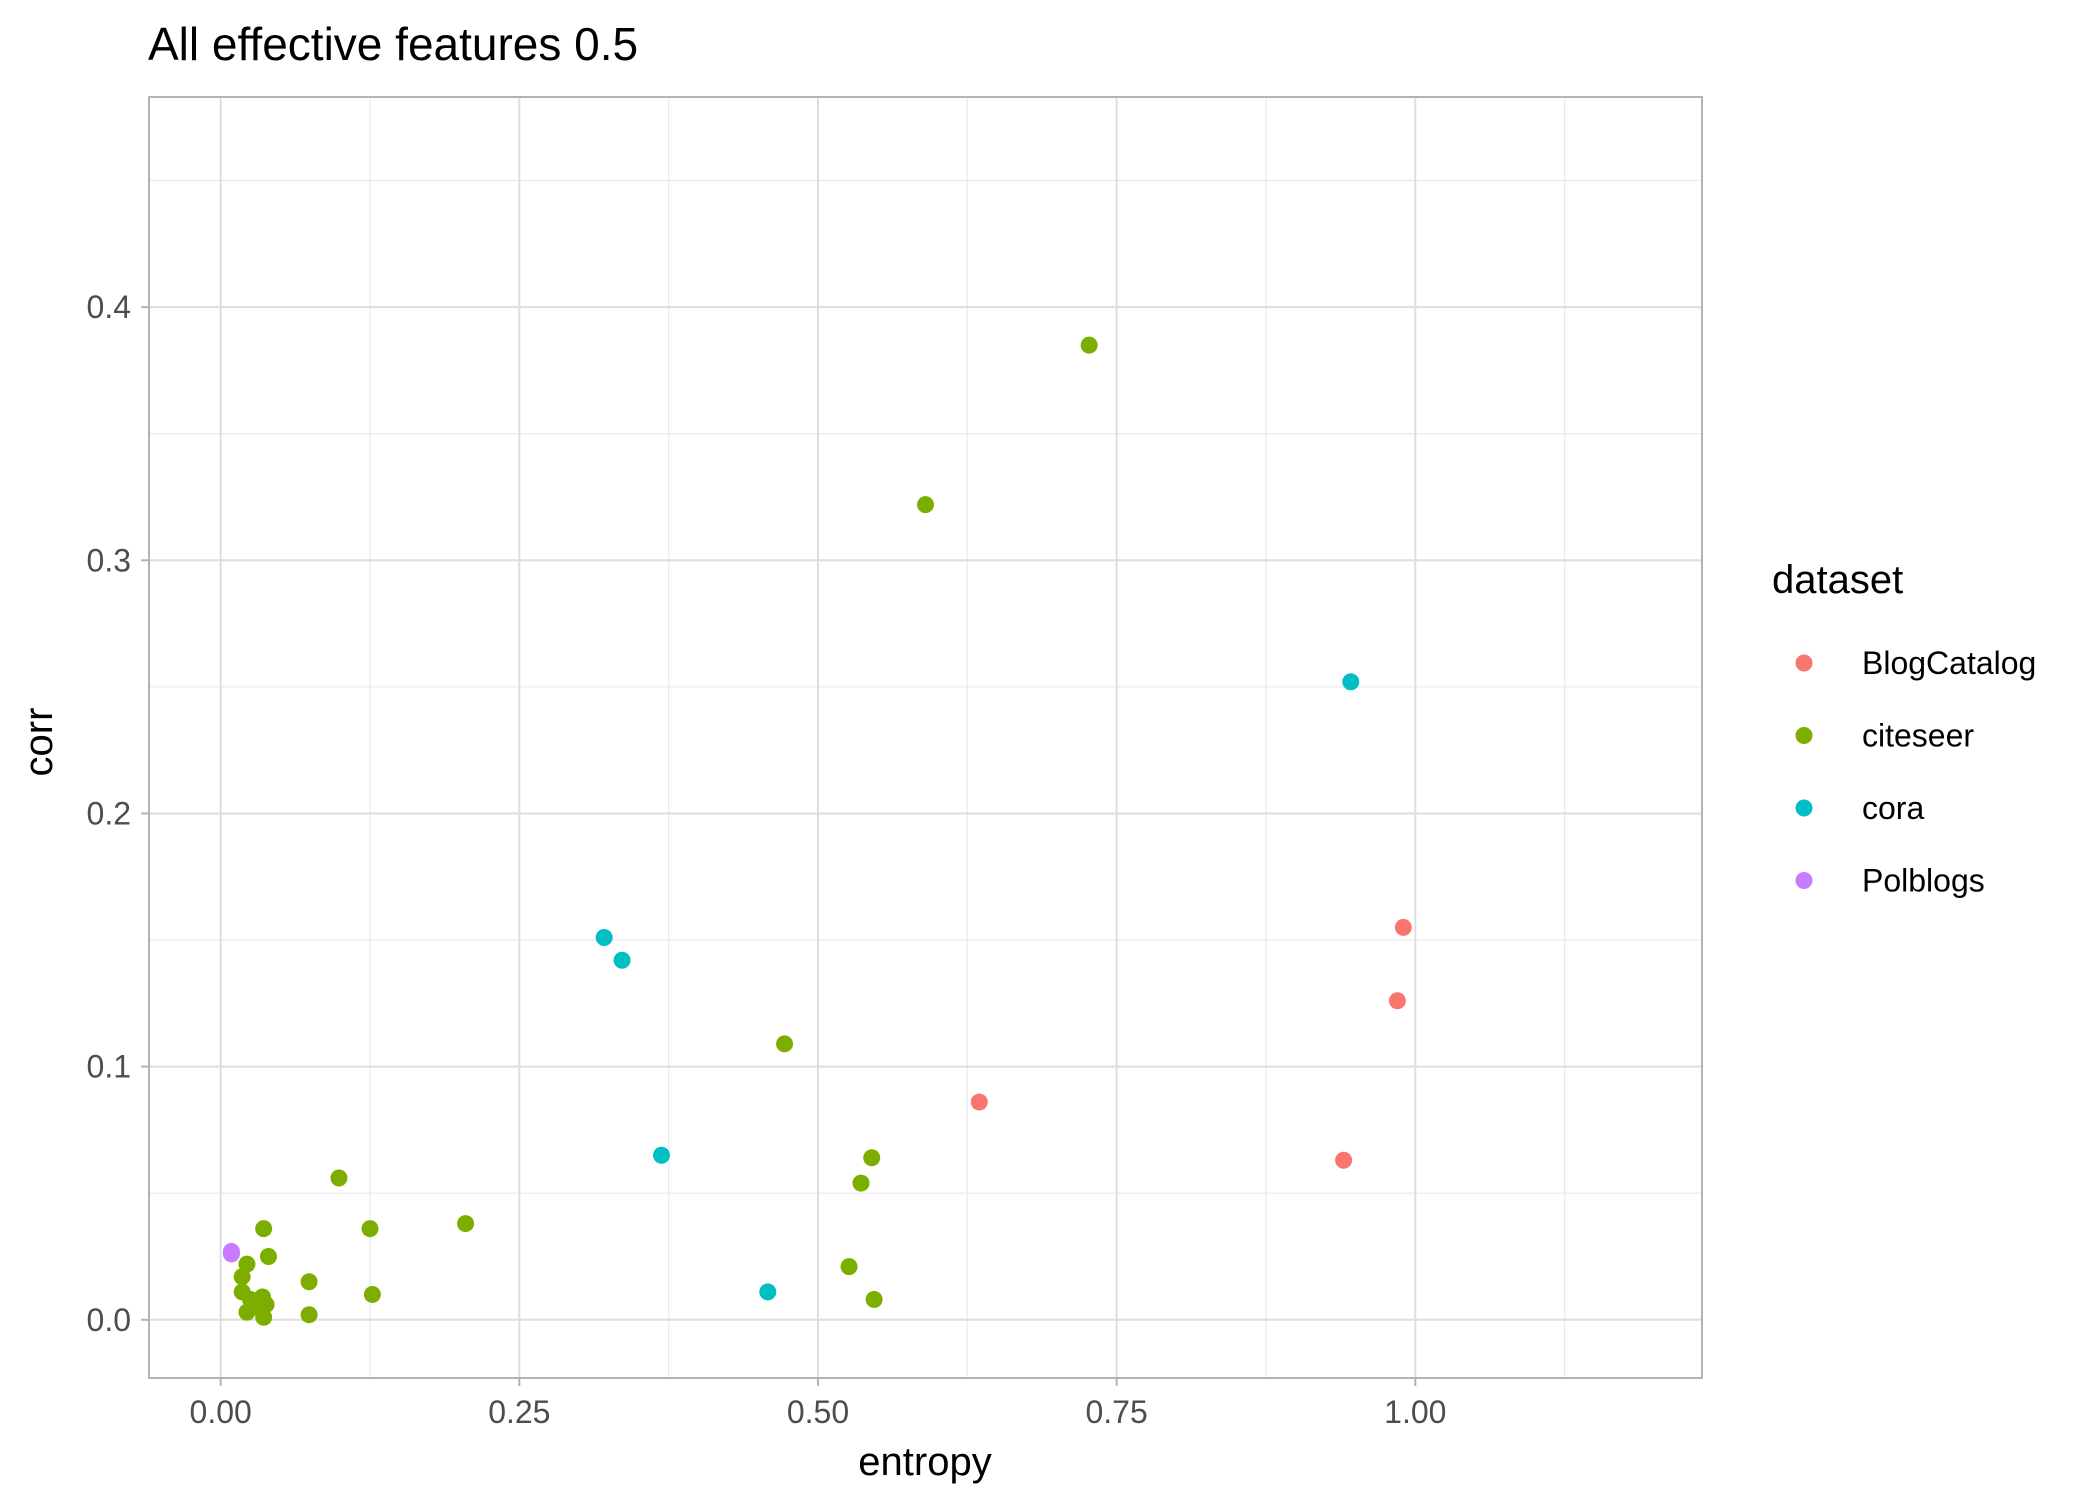 Image resolution: width=2100 pixels, height=1505 pixels. Describe the element at coordinates (818, 1412) in the screenshot. I see `x-tick-label: 0.50` at that location.